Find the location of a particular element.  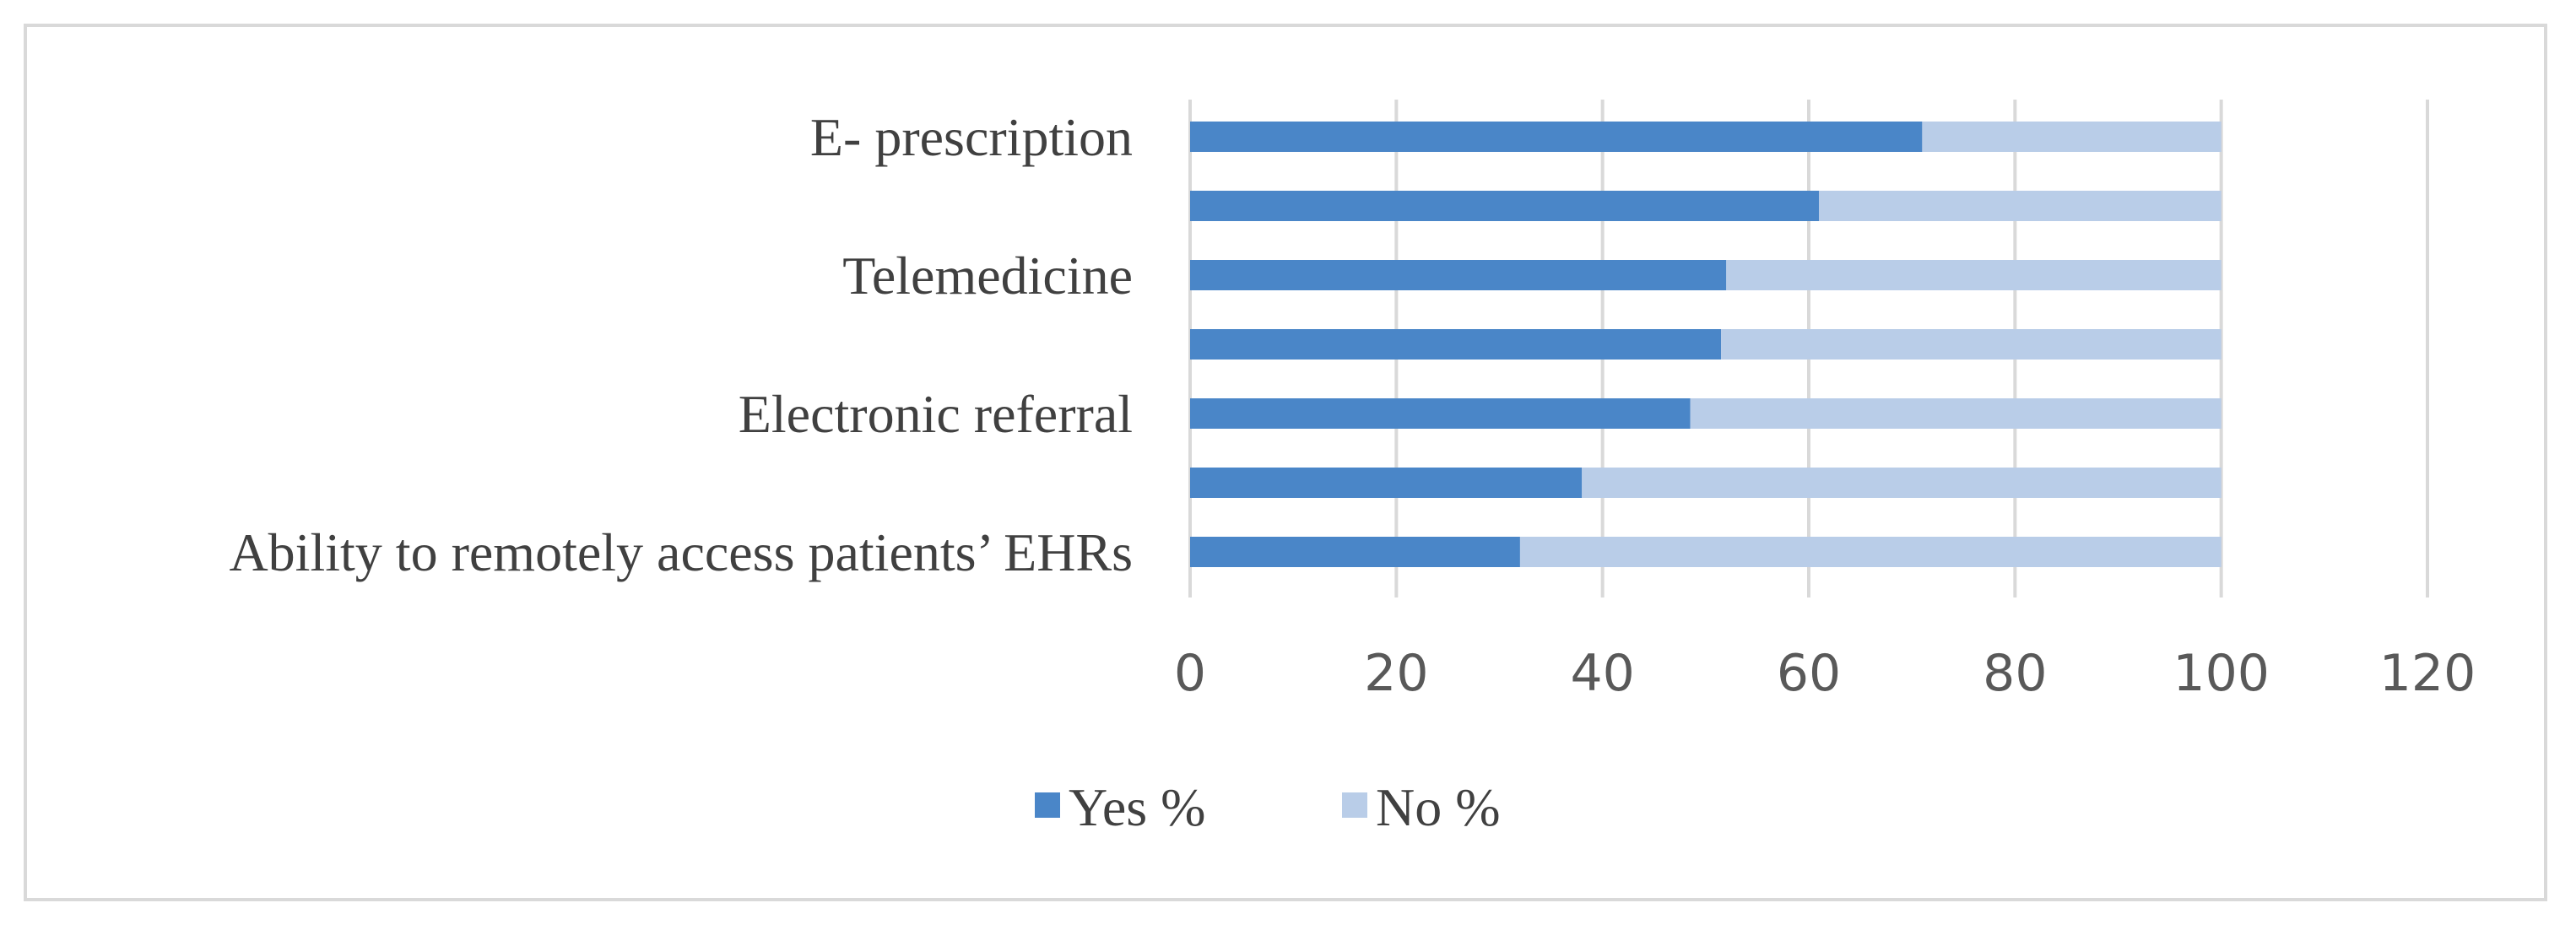

legend-swatch-yes is located at coordinates (1047, 805).